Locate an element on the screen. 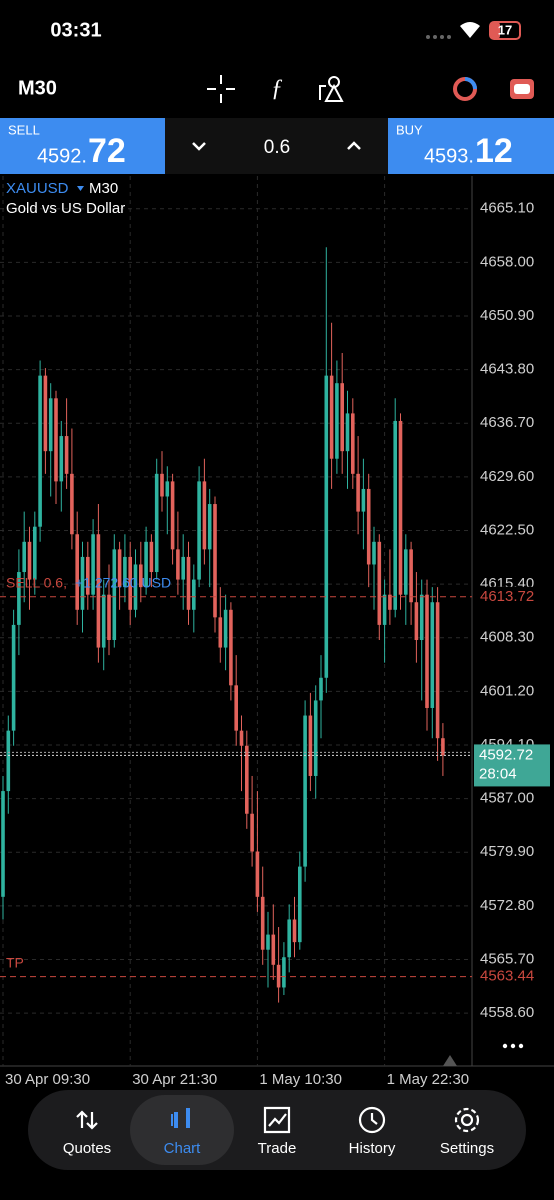 This screenshot has width=554, height=1200. volume: 0.6 is located at coordinates (277, 147).